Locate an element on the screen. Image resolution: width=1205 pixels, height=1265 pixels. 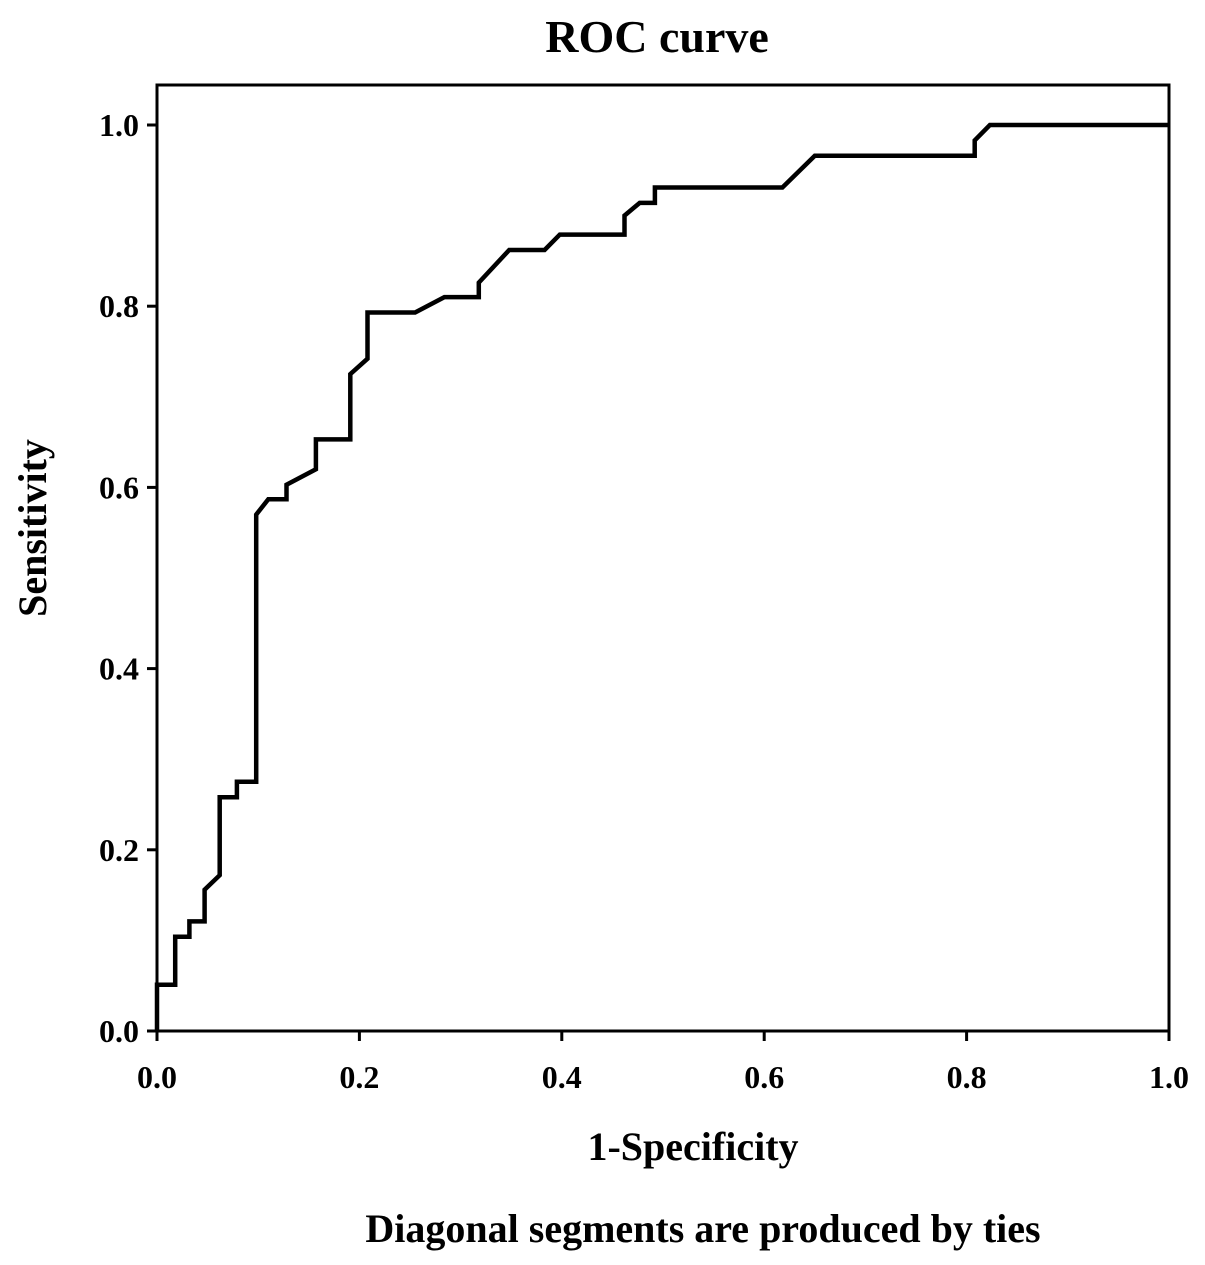
x-tick-label: 0.0 is located at coordinates (157, 1077).